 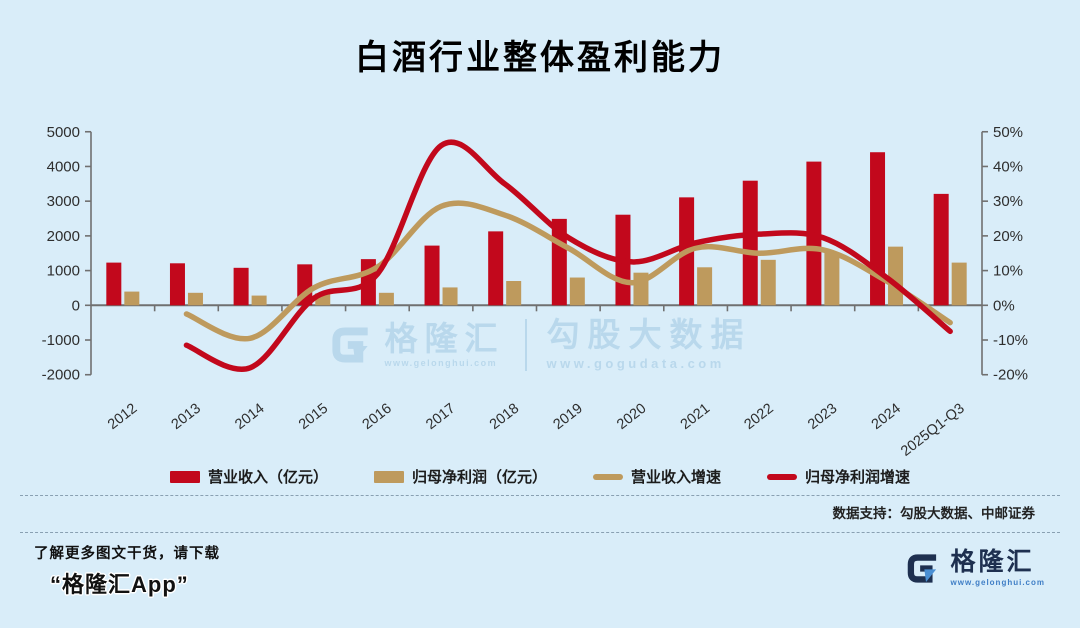 I want to click on left-axis-tick-label: 0, so click(x=76, y=305).